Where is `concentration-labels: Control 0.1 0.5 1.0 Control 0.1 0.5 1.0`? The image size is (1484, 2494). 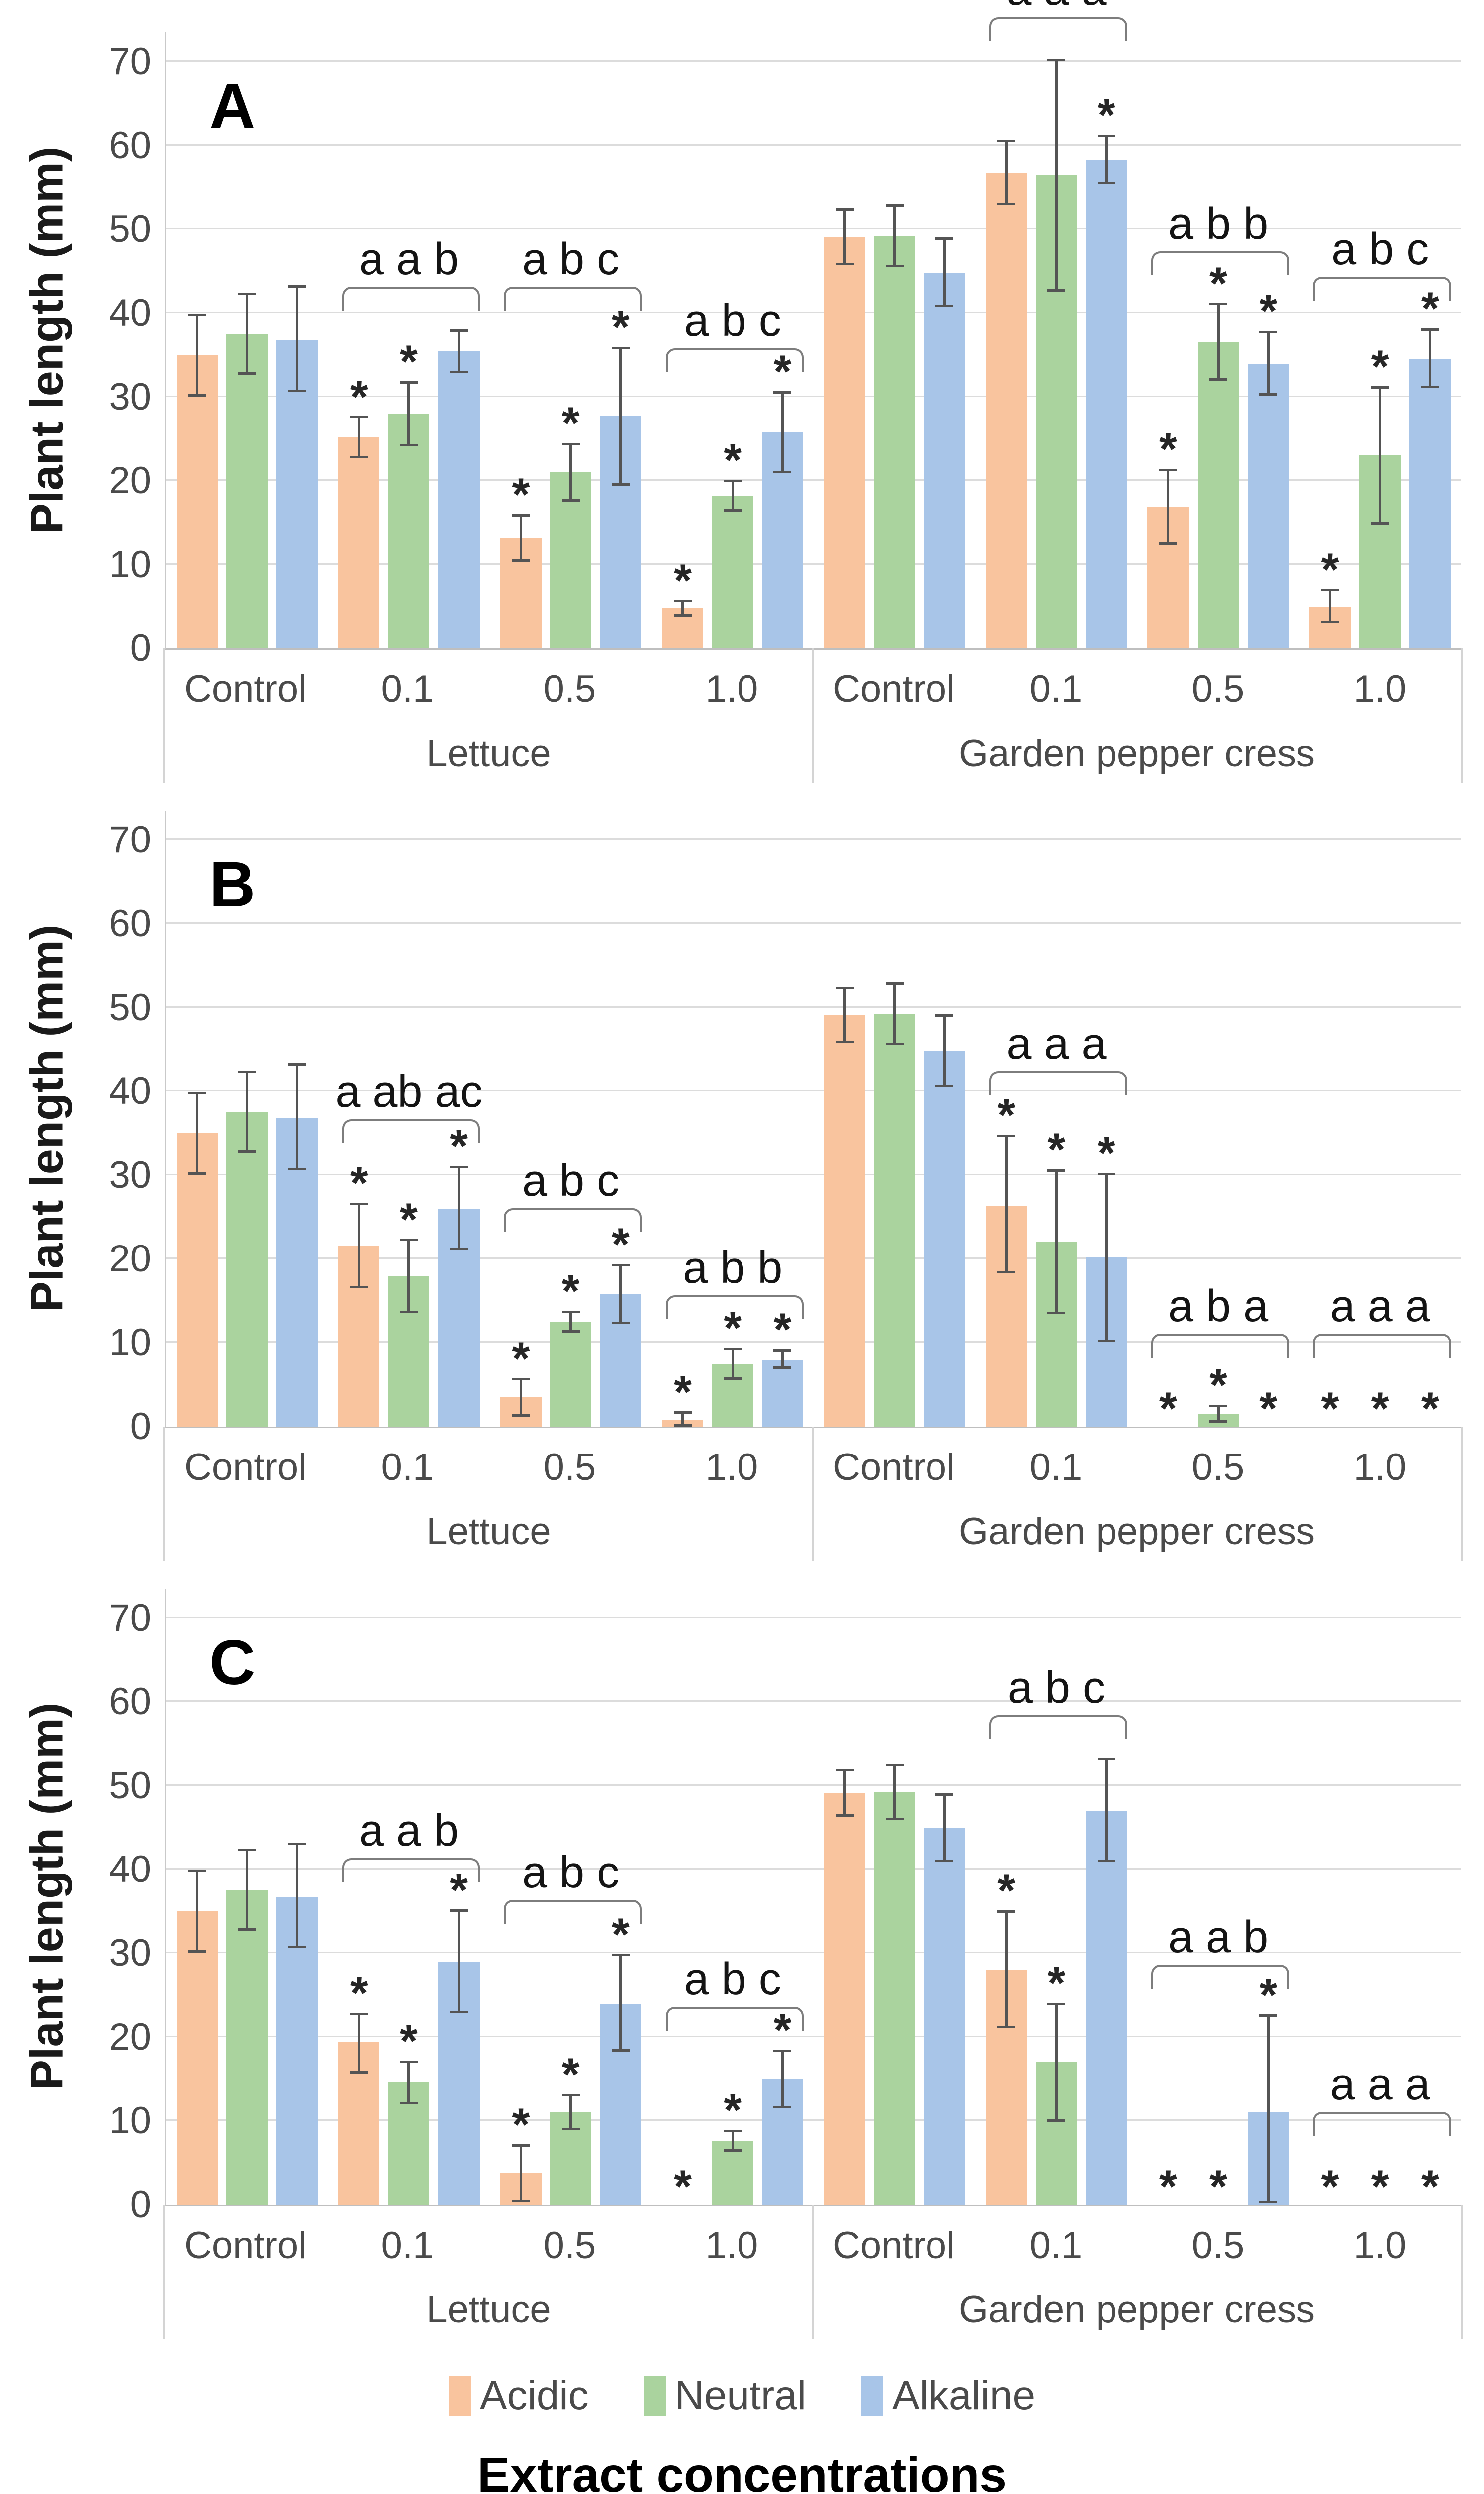
concentration-labels: Control 0.1 0.5 1.0 Control 0.1 0.5 1.0 is located at coordinates (813, 2236).